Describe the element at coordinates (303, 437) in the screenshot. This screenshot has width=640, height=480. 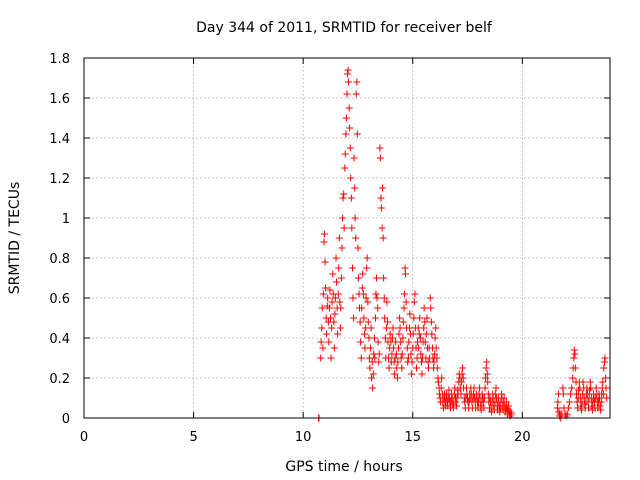
I see `x-tick-label: 10` at that location.